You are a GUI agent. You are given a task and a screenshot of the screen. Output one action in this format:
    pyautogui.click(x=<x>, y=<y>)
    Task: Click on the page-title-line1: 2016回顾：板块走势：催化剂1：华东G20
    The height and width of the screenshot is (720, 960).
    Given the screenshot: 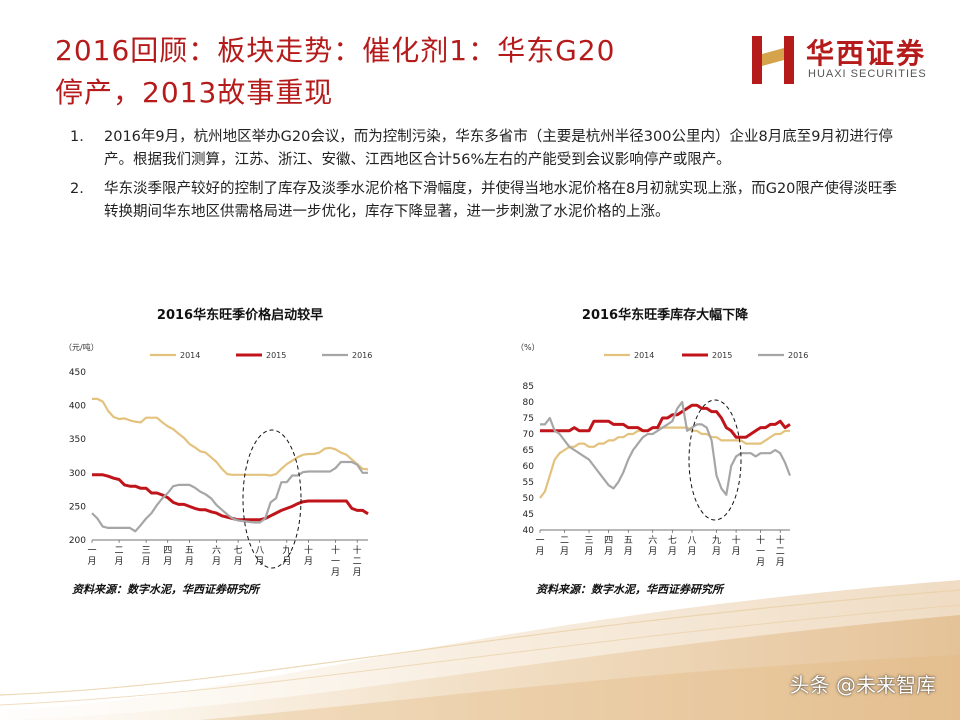 What is the action you would take?
    pyautogui.click(x=335, y=50)
    